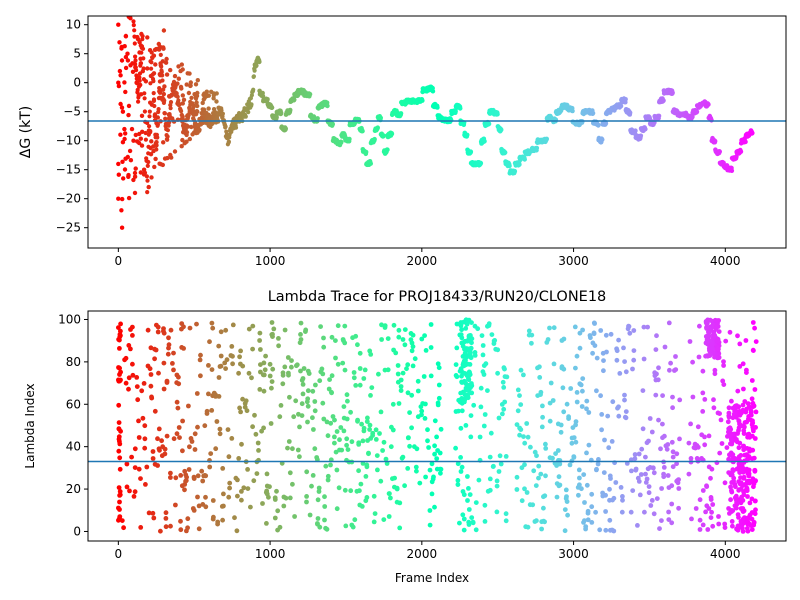 The width and height of the screenshot is (800, 600). I want to click on lambda-x-ticks: 0 1000 2000 3000 4000, so click(428, 551).